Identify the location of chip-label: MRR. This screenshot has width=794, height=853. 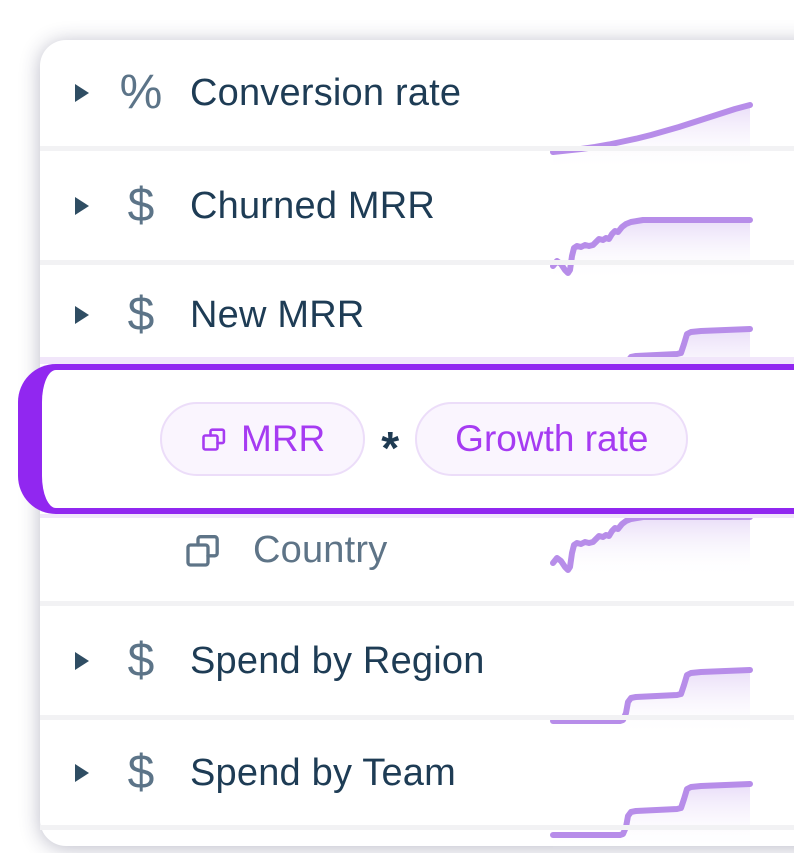
(283, 438).